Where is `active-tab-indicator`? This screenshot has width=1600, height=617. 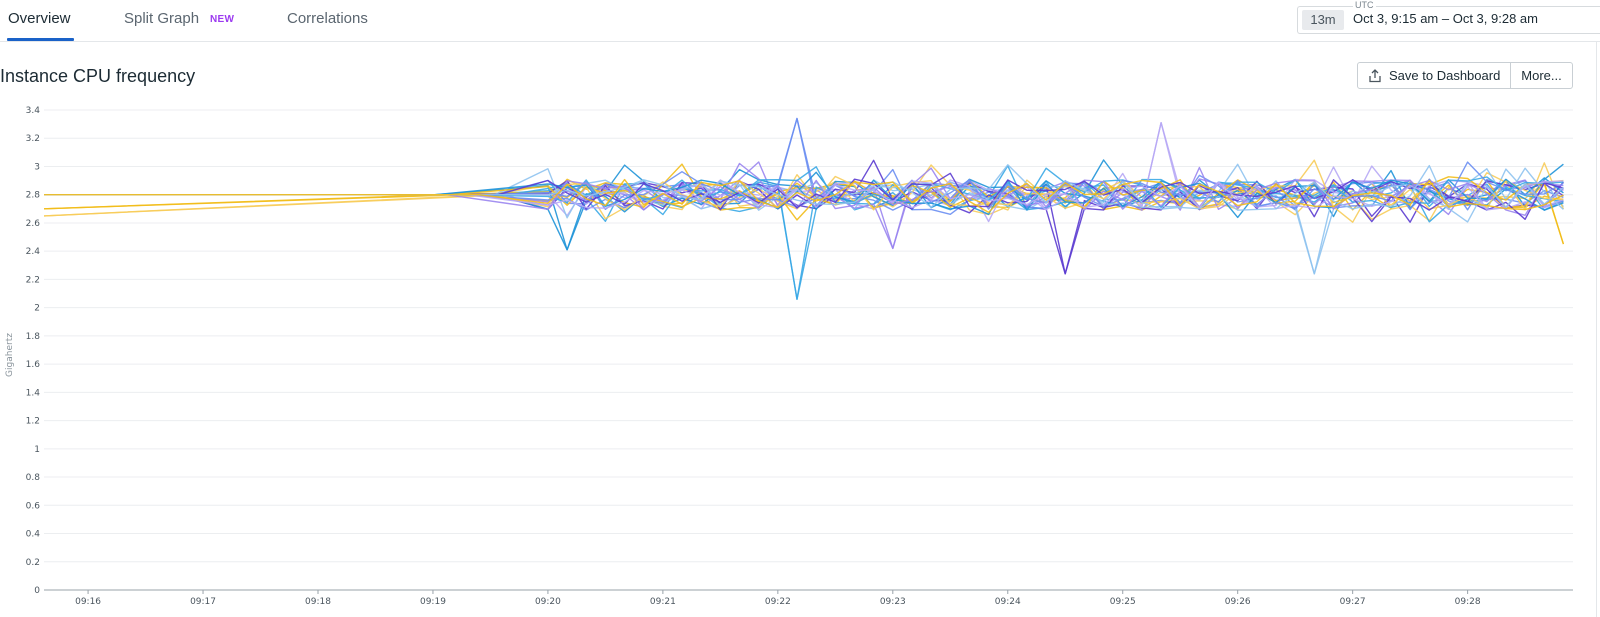
active-tab-indicator is located at coordinates (40, 39).